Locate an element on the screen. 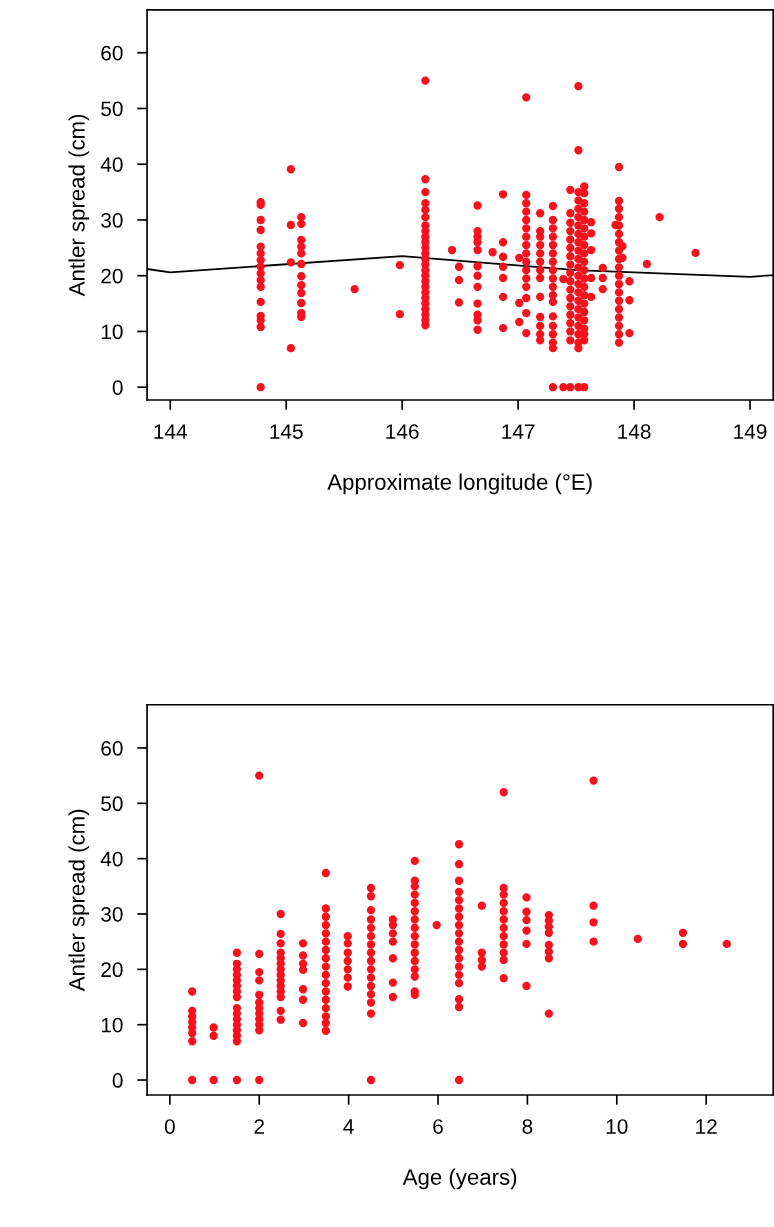  x-tick-label: 8 is located at coordinates (527, 1126).